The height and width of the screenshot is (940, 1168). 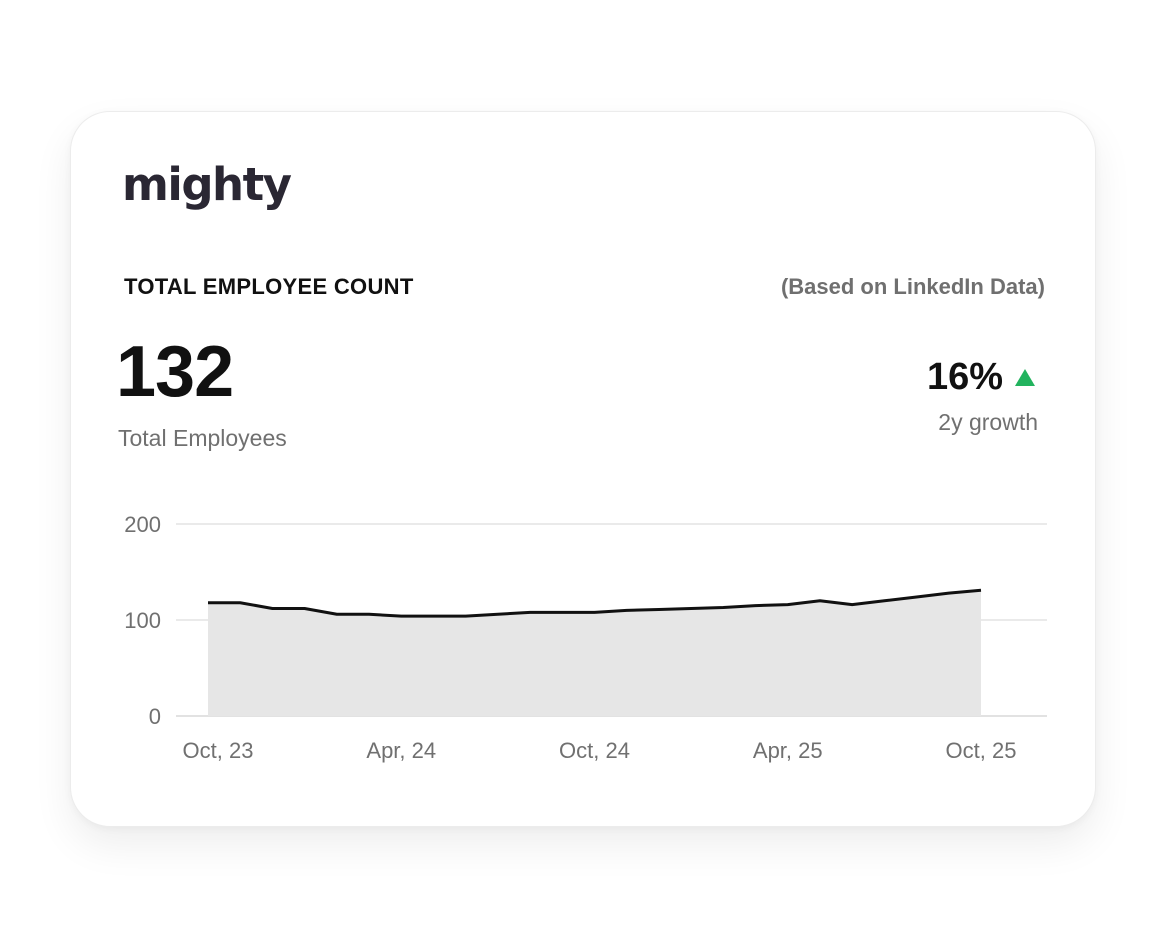 I want to click on chart-series-line, so click(x=595, y=603).